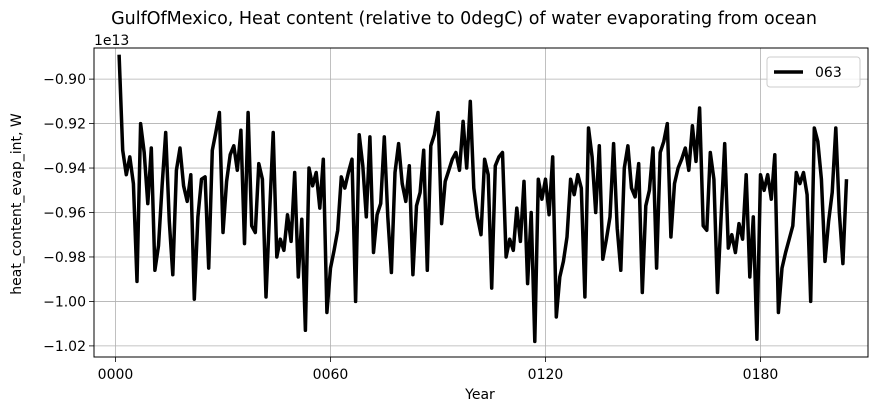  Describe the element at coordinates (64, 258) in the screenshot. I see `y-tick-label: −0.98` at that location.